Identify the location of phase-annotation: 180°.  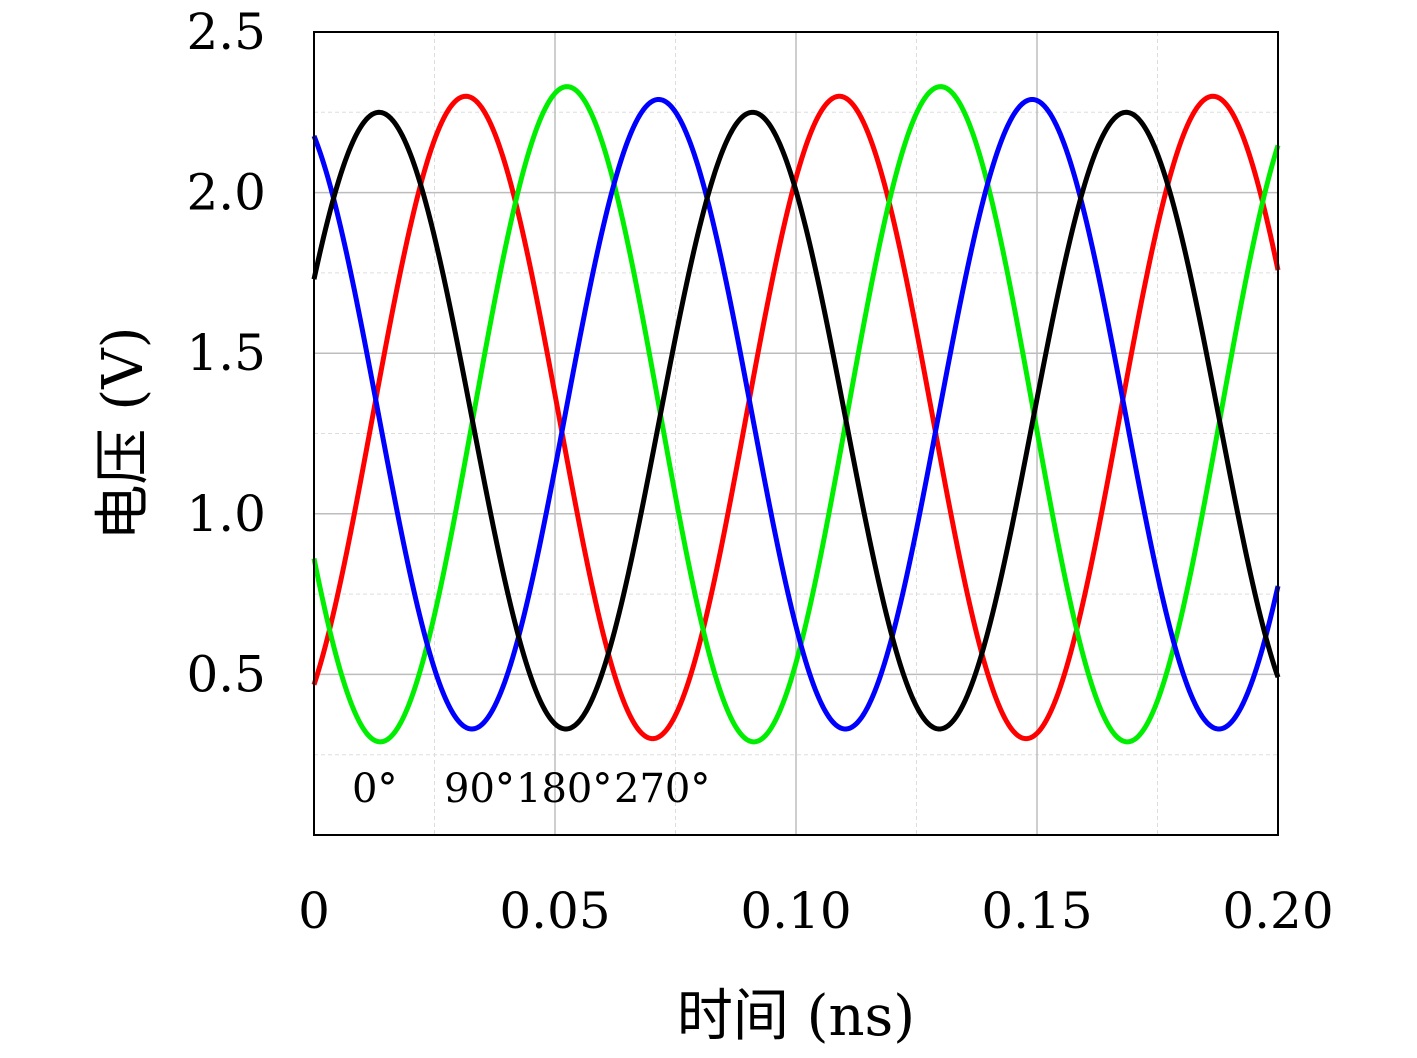
(564, 789).